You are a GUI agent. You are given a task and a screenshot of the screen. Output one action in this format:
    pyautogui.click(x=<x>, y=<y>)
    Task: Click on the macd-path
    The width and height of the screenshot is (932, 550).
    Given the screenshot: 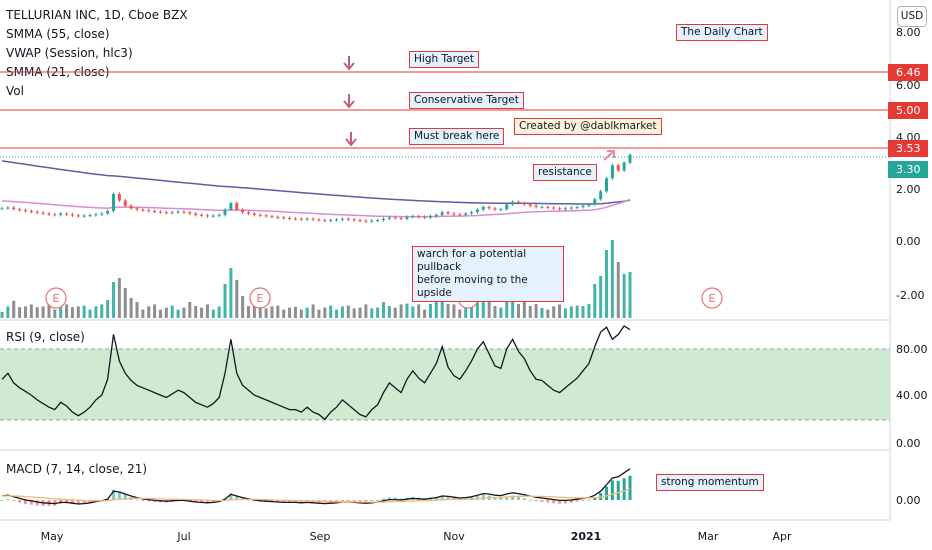 What is the action you would take?
    pyautogui.click(x=316, y=486)
    